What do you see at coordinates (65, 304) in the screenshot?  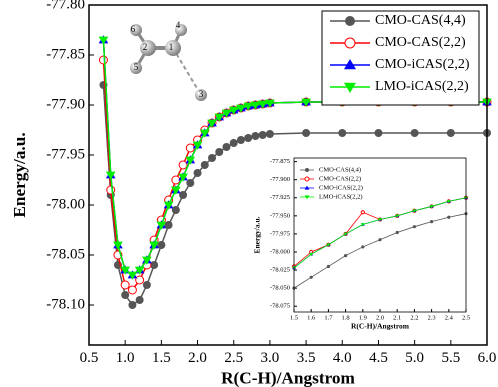 I see `y-tick-label: -78.10` at bounding box center [65, 304].